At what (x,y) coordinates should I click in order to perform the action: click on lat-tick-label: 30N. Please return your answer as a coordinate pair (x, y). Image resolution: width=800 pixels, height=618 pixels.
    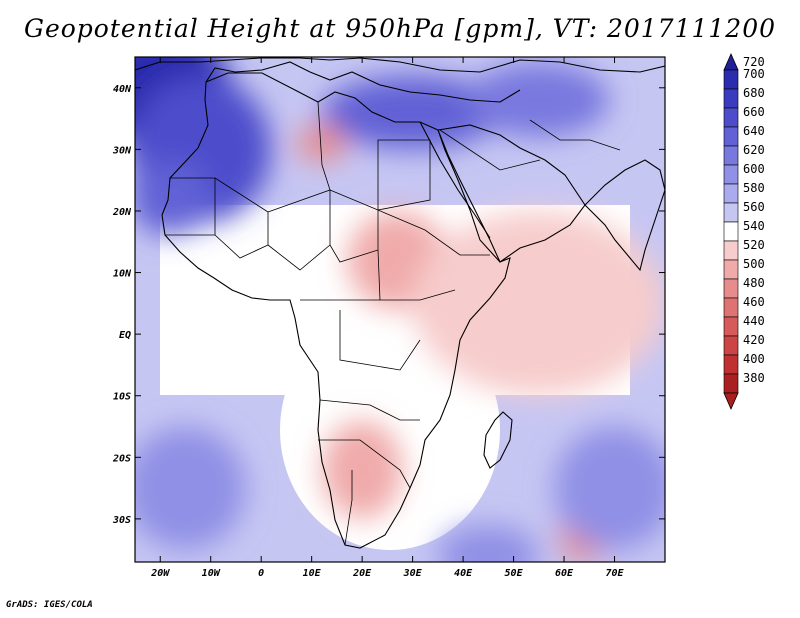
    Looking at the image, I should click on (122, 150).